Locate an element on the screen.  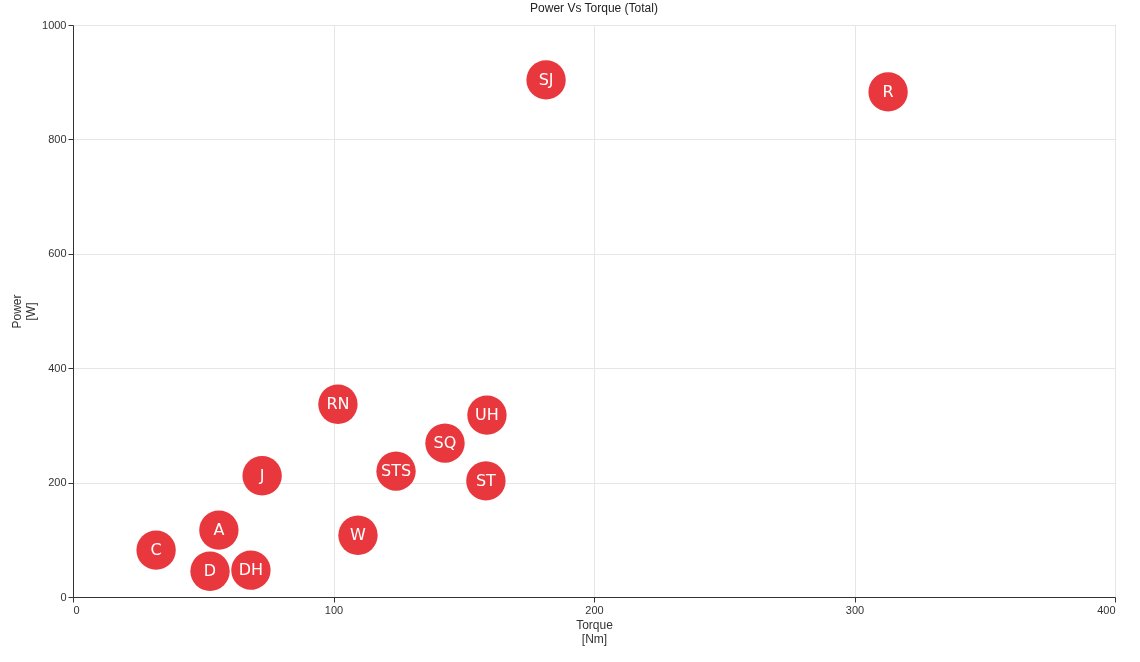
y-tick-label: 200 is located at coordinates (57, 482).